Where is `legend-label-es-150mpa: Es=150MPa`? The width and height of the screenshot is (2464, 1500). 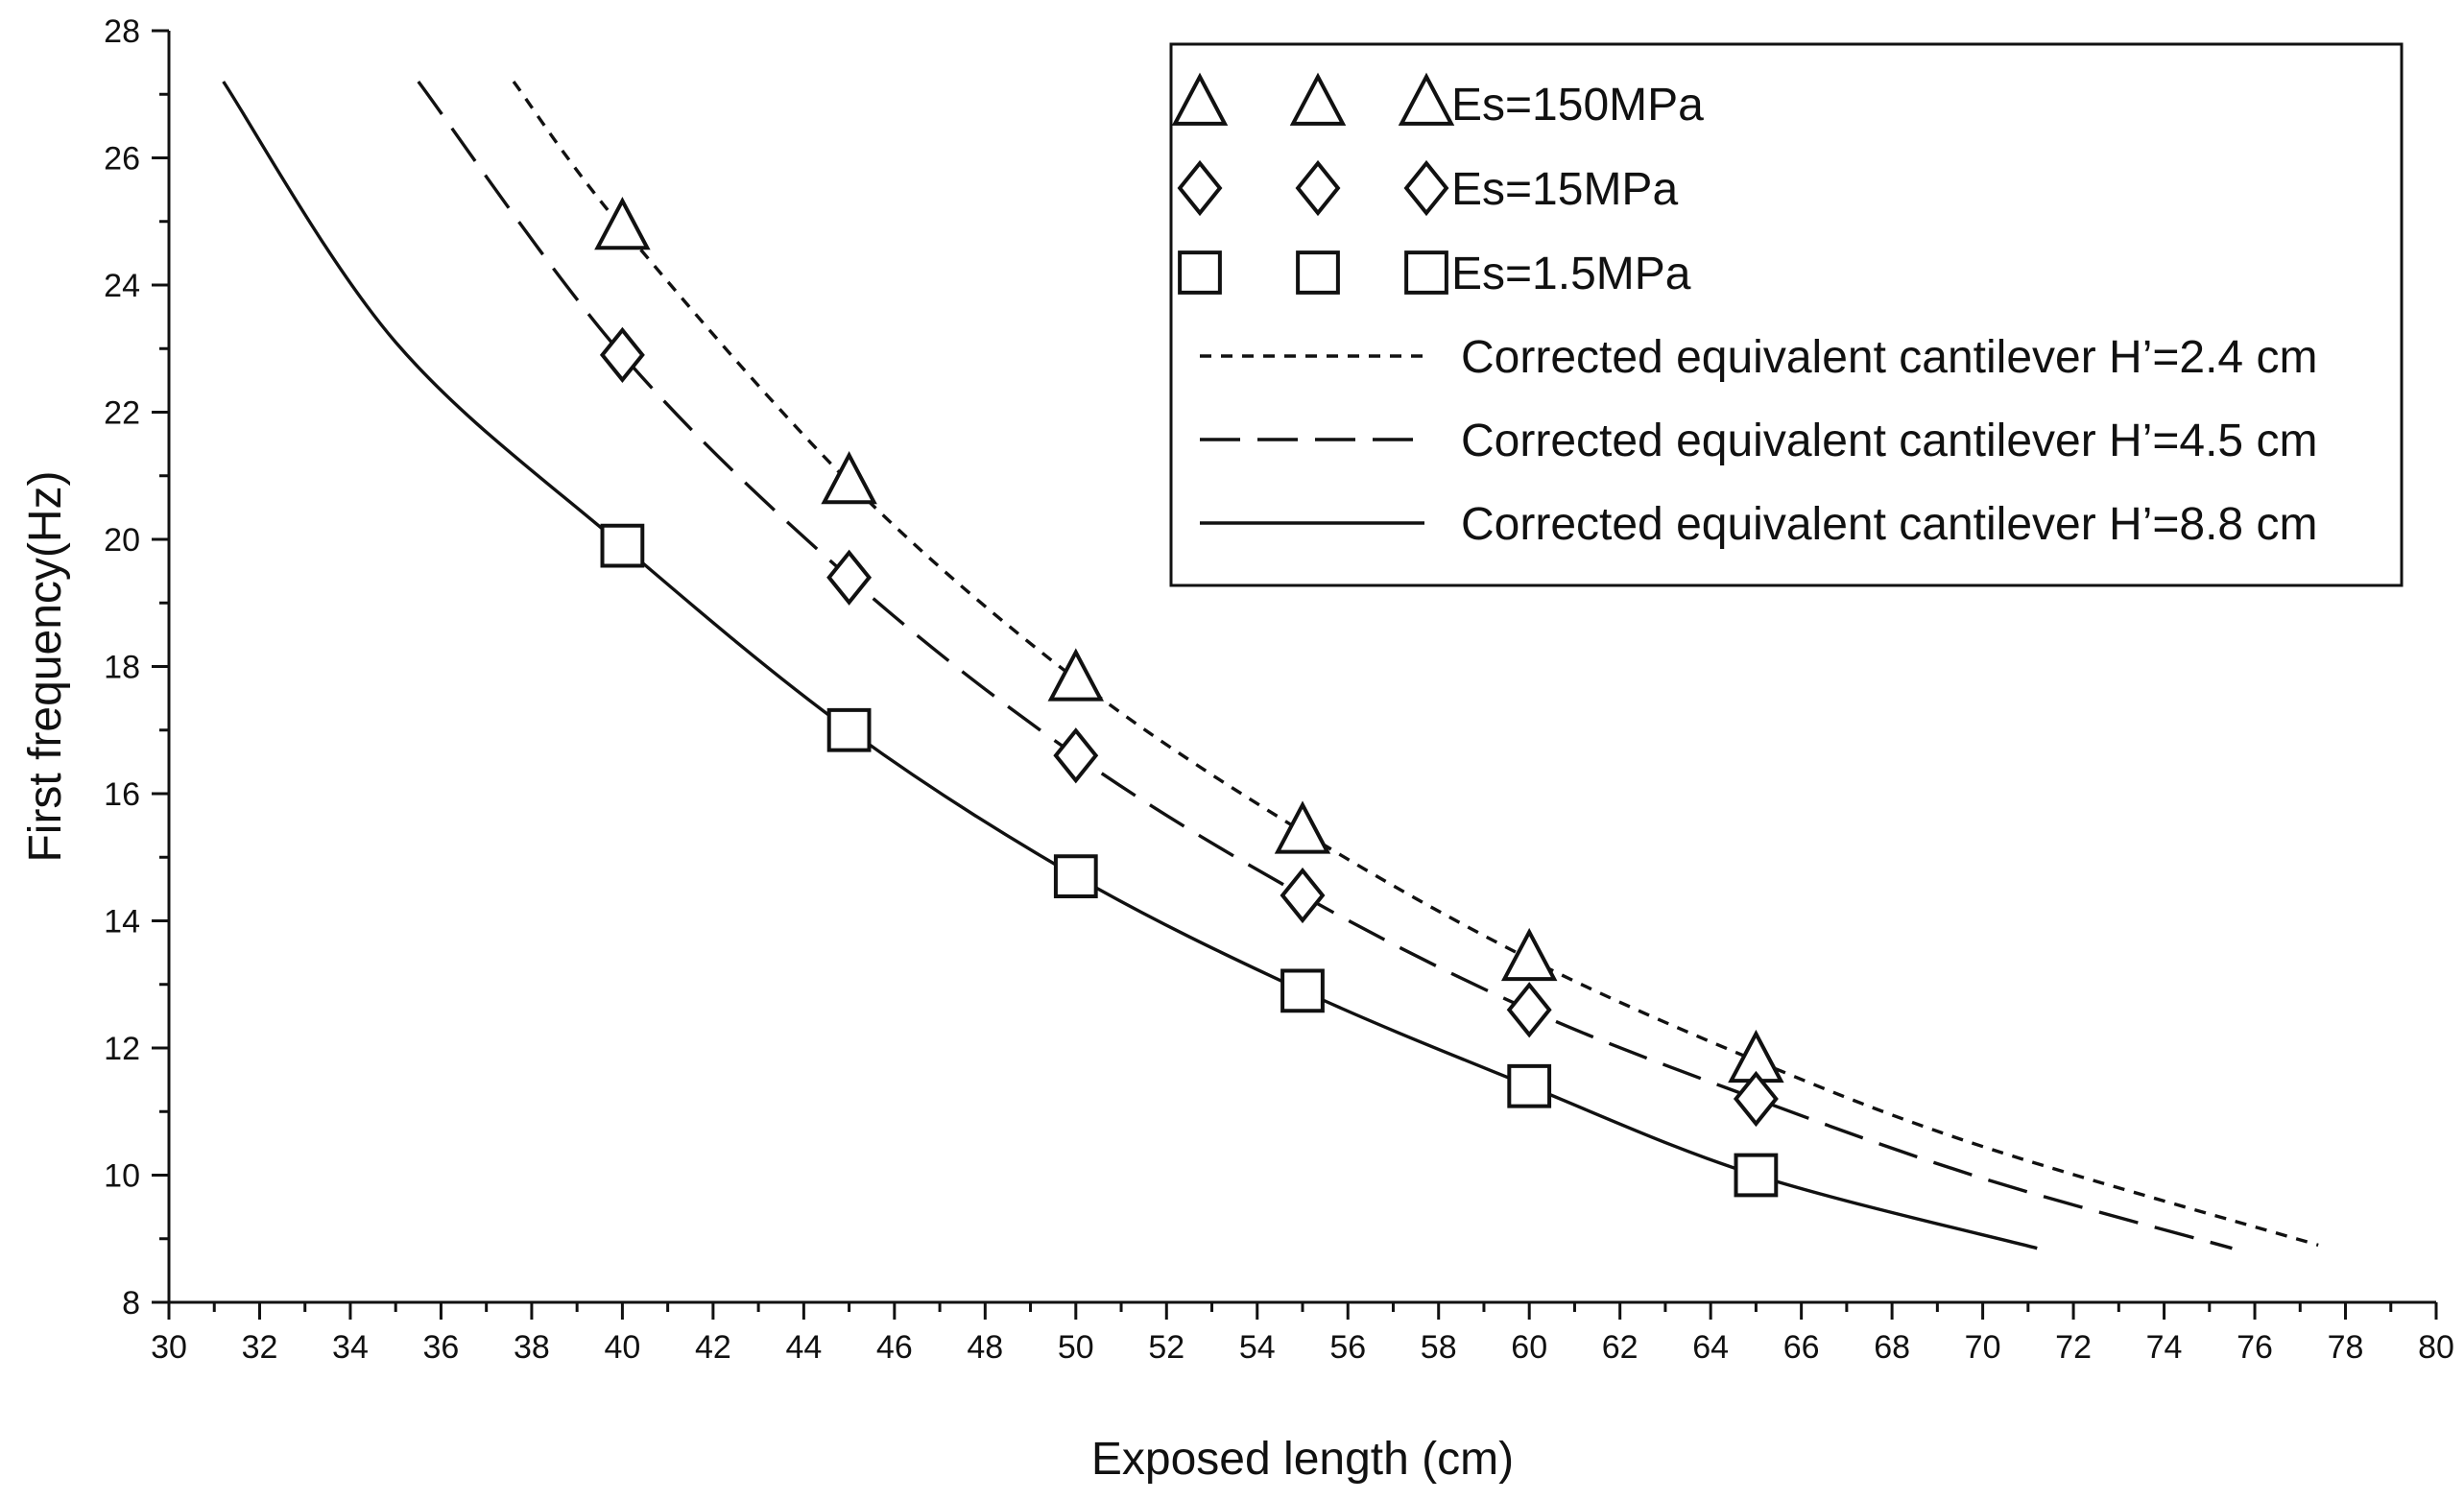
legend-label-es-150mpa: Es=150MPa is located at coordinates (1577, 105).